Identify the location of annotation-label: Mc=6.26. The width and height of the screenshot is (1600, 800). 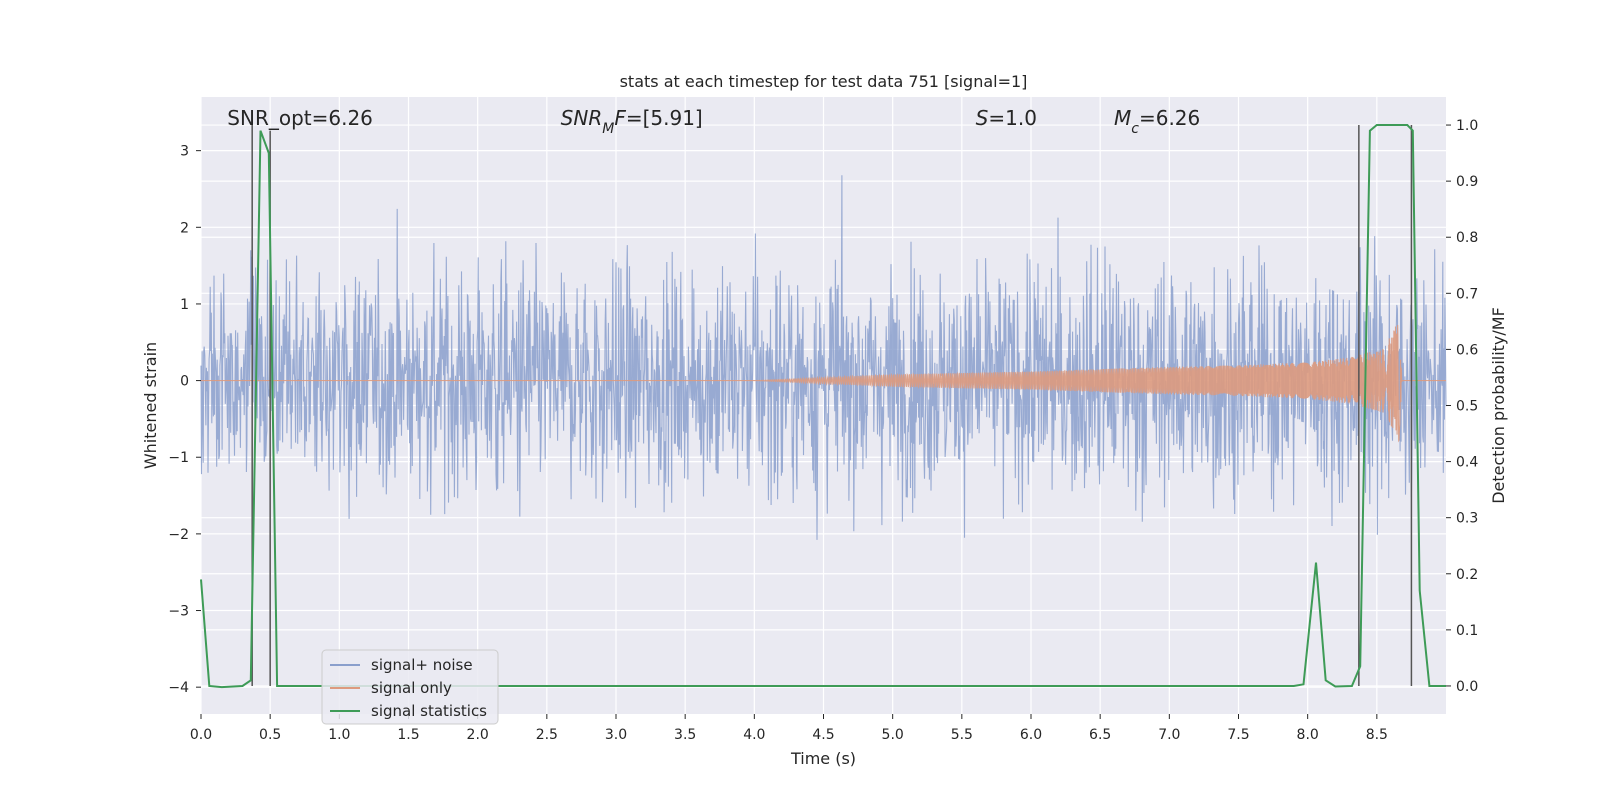
(1157, 121).